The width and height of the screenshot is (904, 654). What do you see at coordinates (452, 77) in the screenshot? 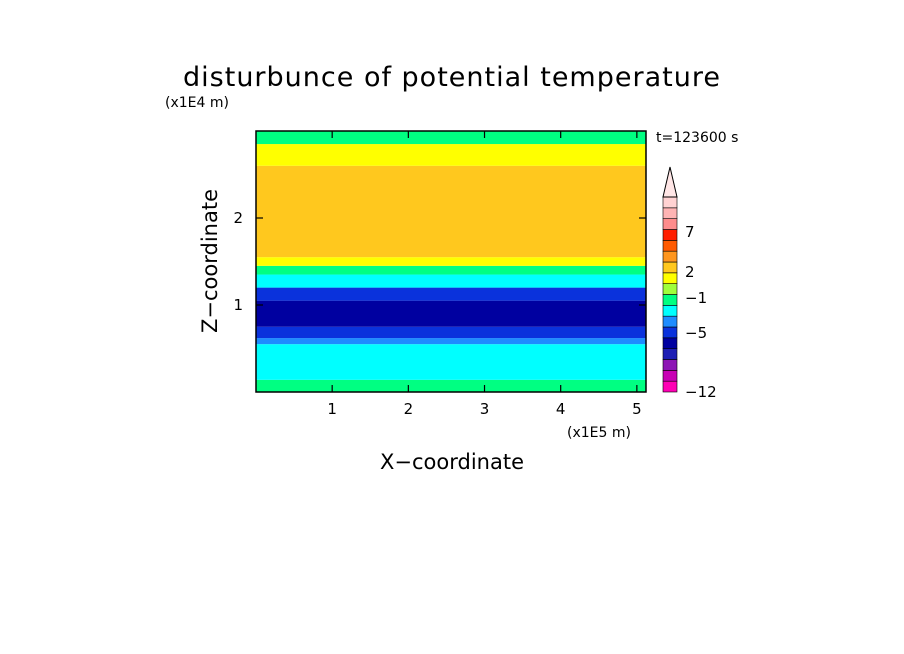
I see `chart-title: disturbunce of potential temperature` at bounding box center [452, 77].